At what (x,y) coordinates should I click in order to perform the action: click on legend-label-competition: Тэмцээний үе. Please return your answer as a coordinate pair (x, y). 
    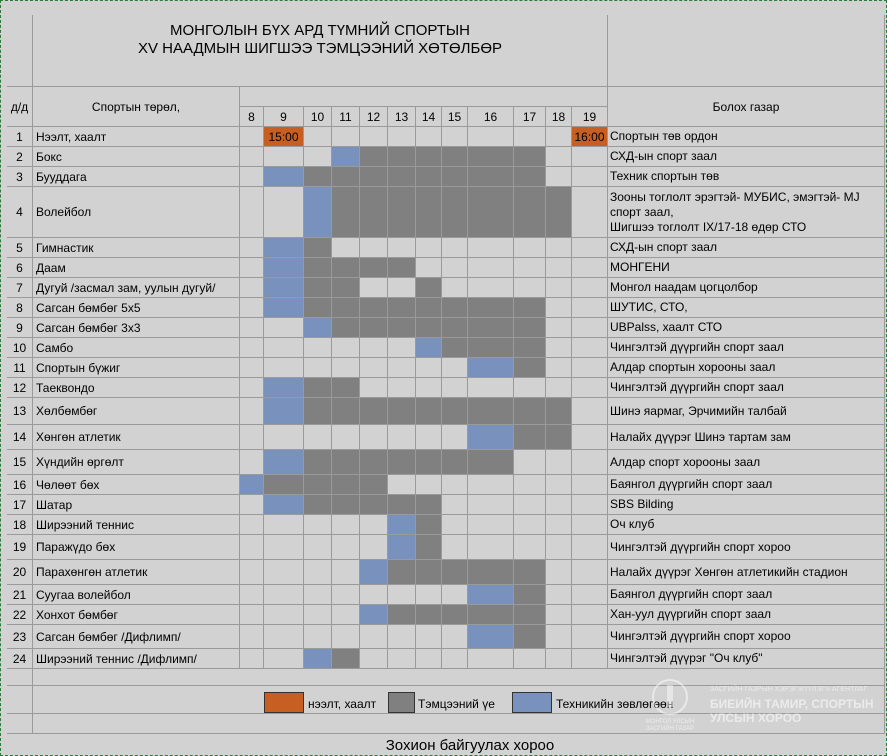
    Looking at the image, I should click on (456, 704).